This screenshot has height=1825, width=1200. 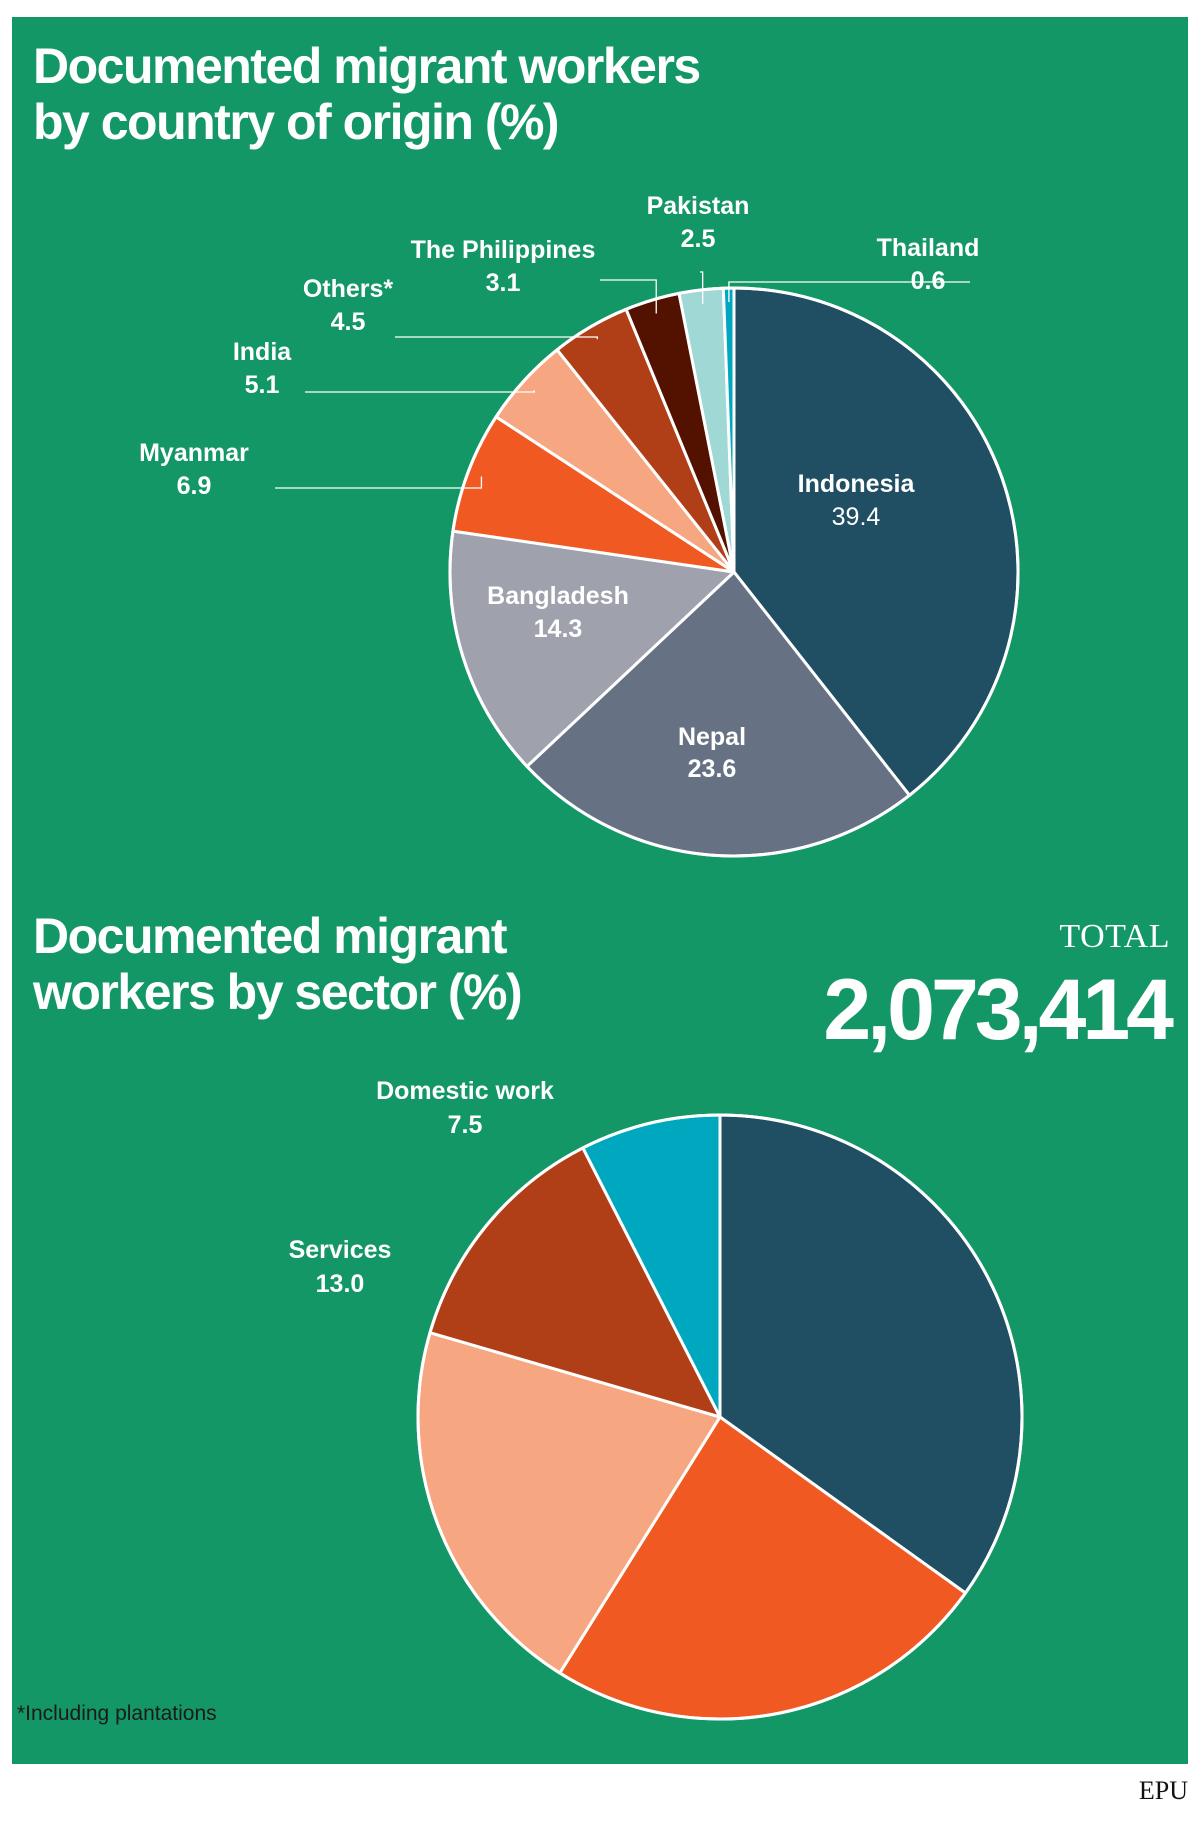 I want to click on leader-line-the-philippines, so click(x=628, y=296).